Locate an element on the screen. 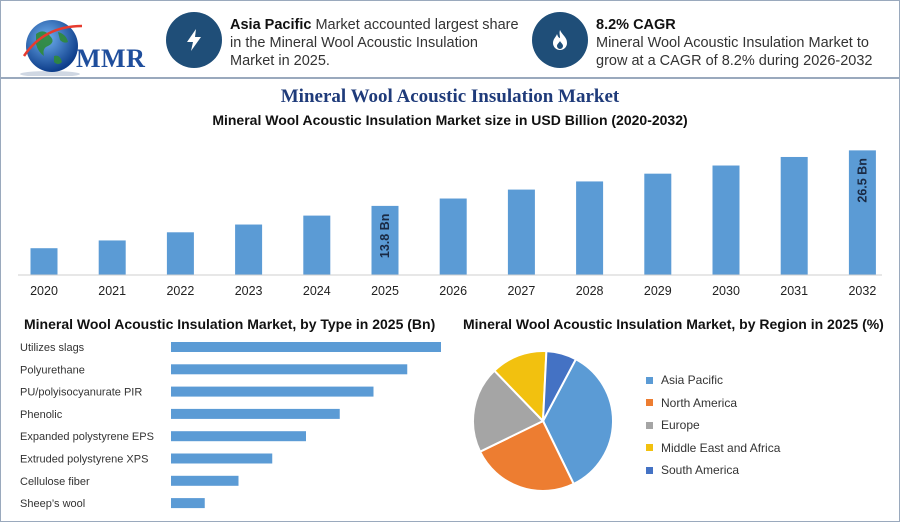 This screenshot has height=522, width=900. mmr-logo: MMR is located at coordinates (80, 44).